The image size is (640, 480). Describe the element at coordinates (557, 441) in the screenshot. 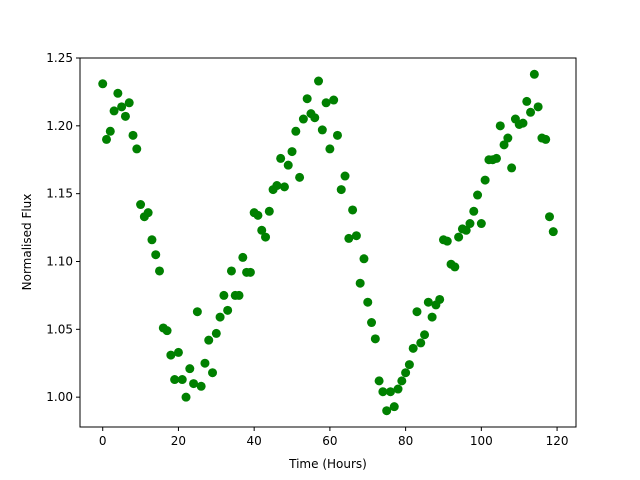

I see `x-tick-label: 120` at that location.